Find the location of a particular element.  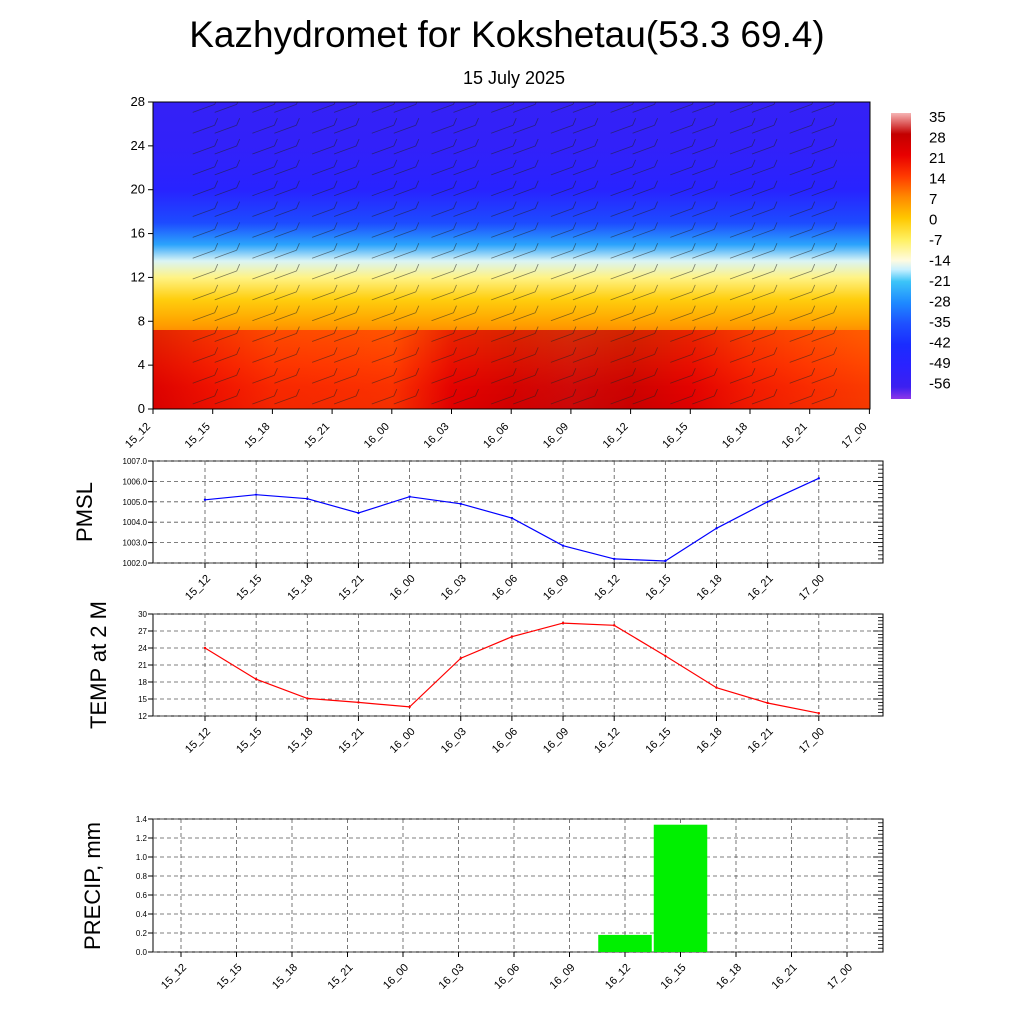

y-tick-label: 21 is located at coordinates (142, 665).